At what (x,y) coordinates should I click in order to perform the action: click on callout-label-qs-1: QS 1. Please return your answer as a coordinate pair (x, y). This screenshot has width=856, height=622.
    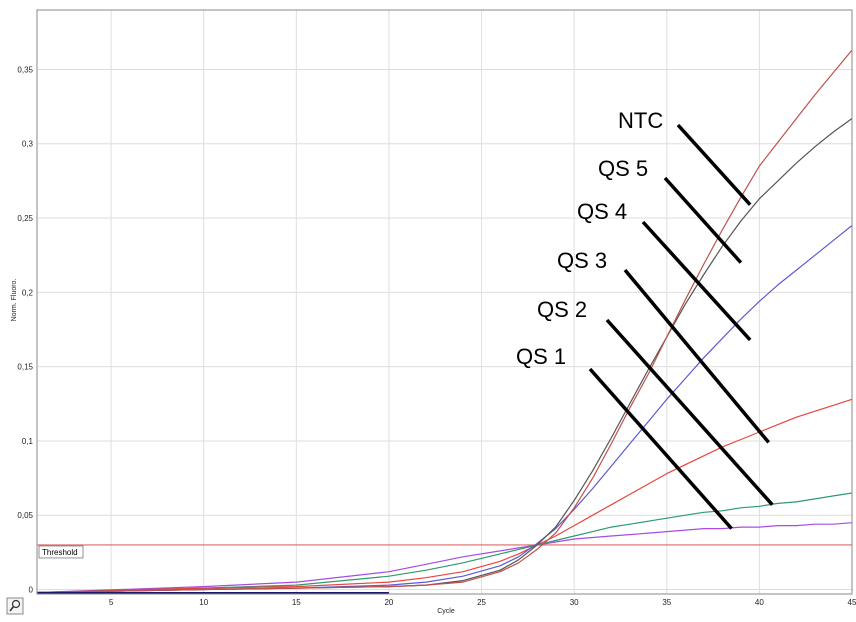
    Looking at the image, I should click on (541, 356).